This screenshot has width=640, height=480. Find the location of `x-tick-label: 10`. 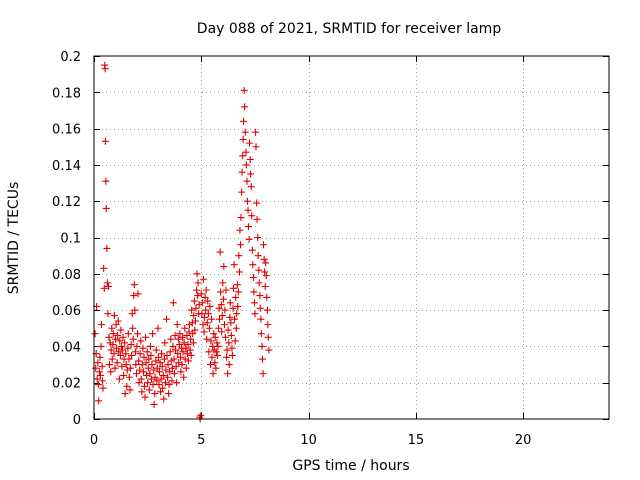

x-tick-label: 10 is located at coordinates (308, 440).